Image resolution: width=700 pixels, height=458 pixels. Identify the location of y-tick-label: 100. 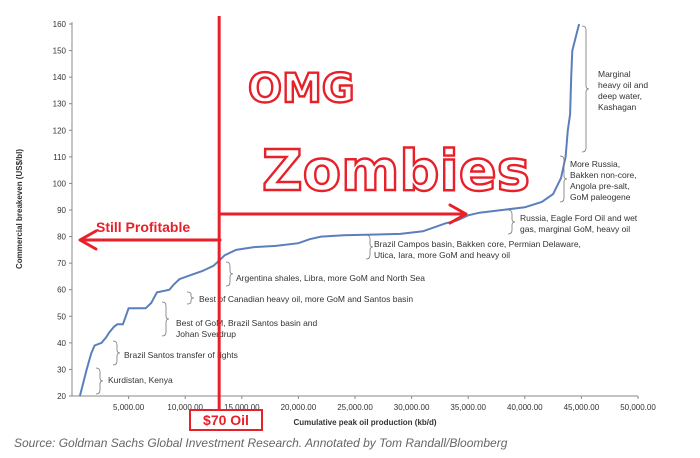
(60, 183).